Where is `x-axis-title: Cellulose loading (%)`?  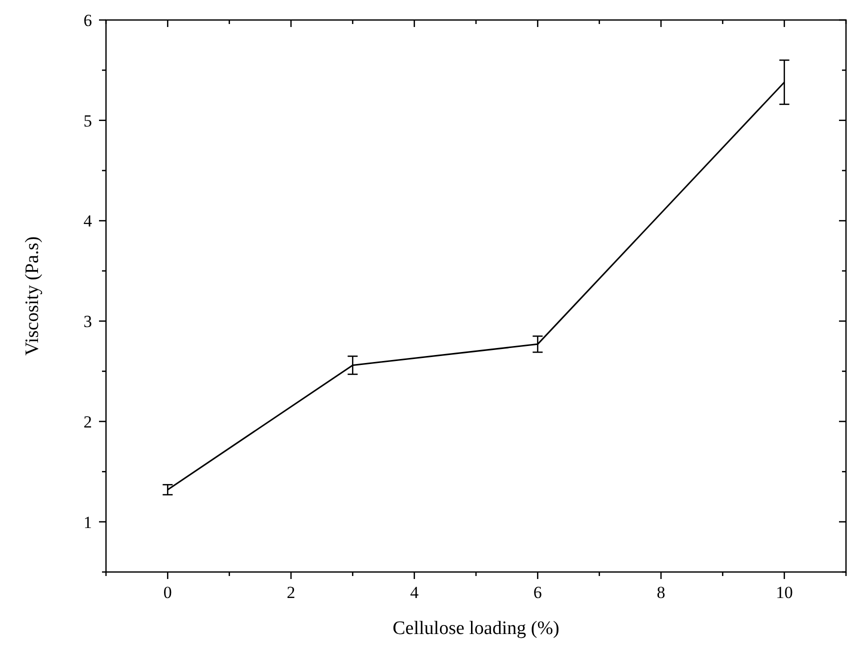
x-axis-title: Cellulose loading (%) is located at coordinates (476, 628).